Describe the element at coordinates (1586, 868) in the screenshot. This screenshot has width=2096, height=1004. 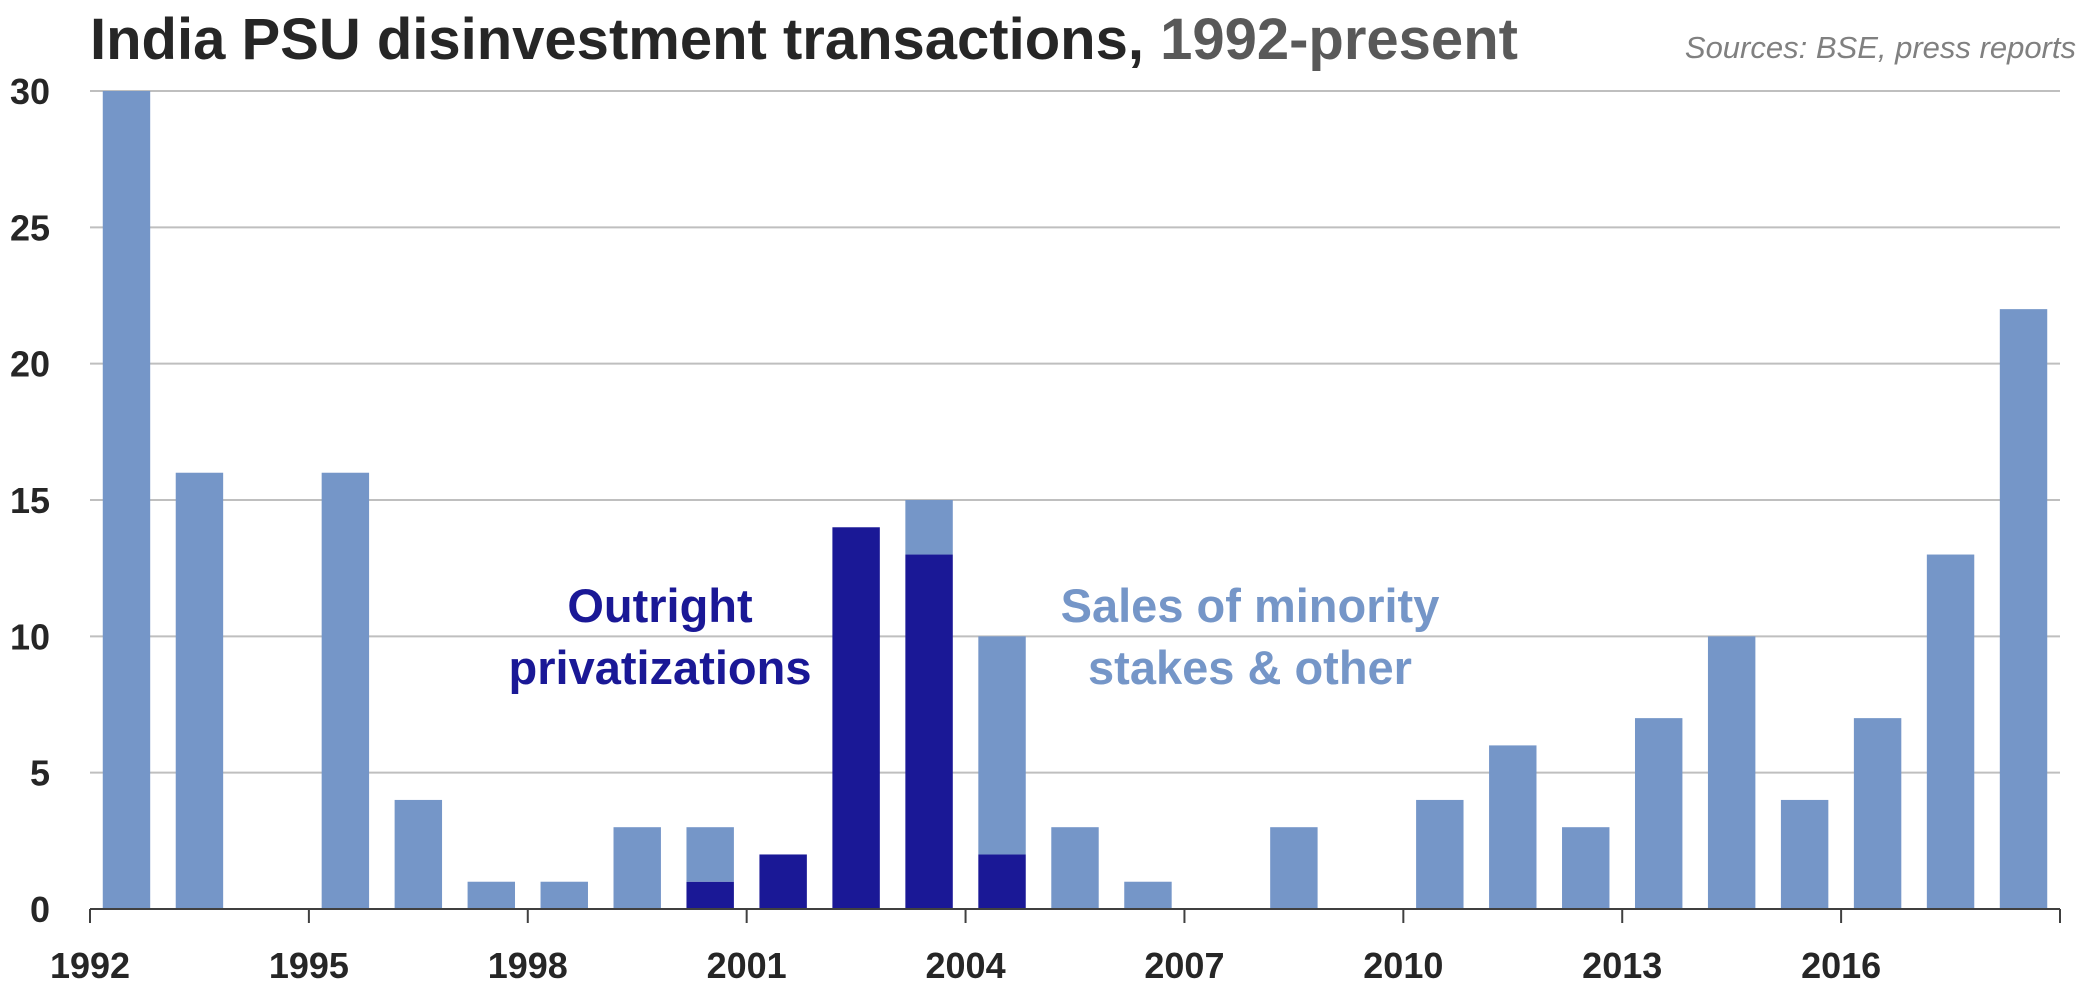
I see `bar-minority-2012` at that location.